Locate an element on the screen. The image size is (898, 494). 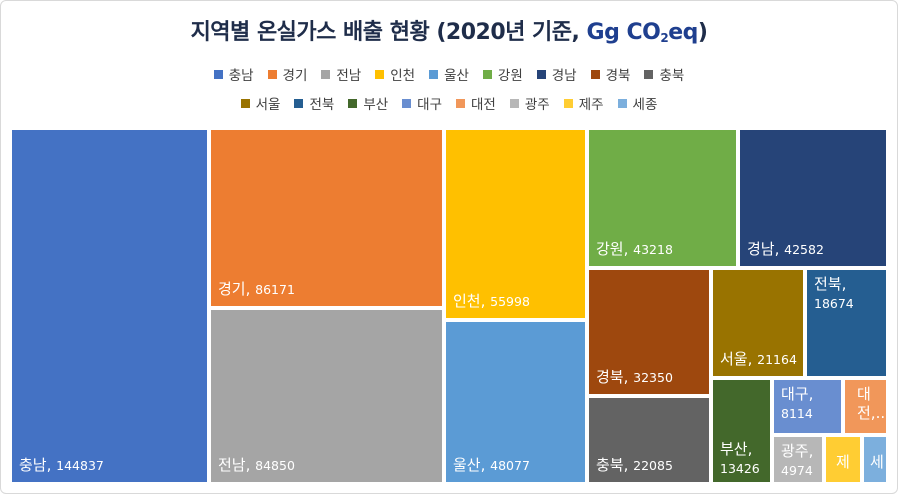
chart-title: 지역별 온실가스 배출 현황 (2020년 기준, Gg CO2eq) is located at coordinates (449, 30).